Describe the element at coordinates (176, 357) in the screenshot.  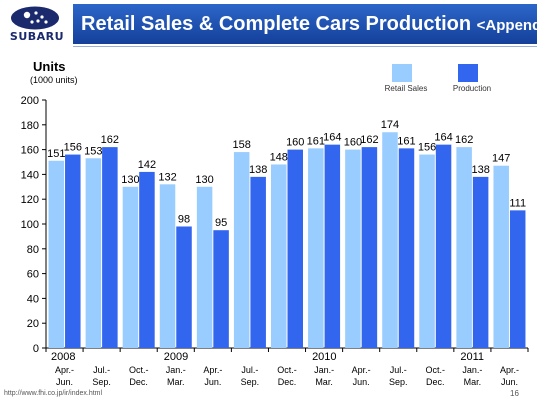
I see `year-label: 2009` at that location.